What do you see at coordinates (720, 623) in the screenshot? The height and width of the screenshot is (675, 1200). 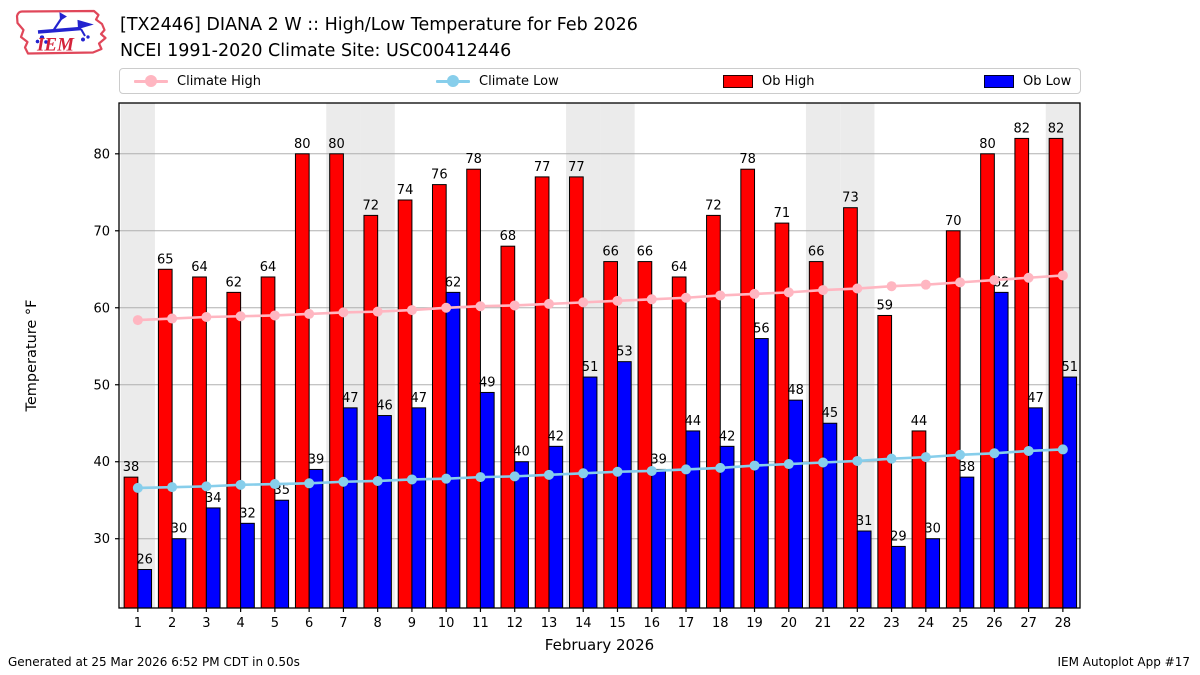 I see `x-tick-label: 18` at bounding box center [720, 623].